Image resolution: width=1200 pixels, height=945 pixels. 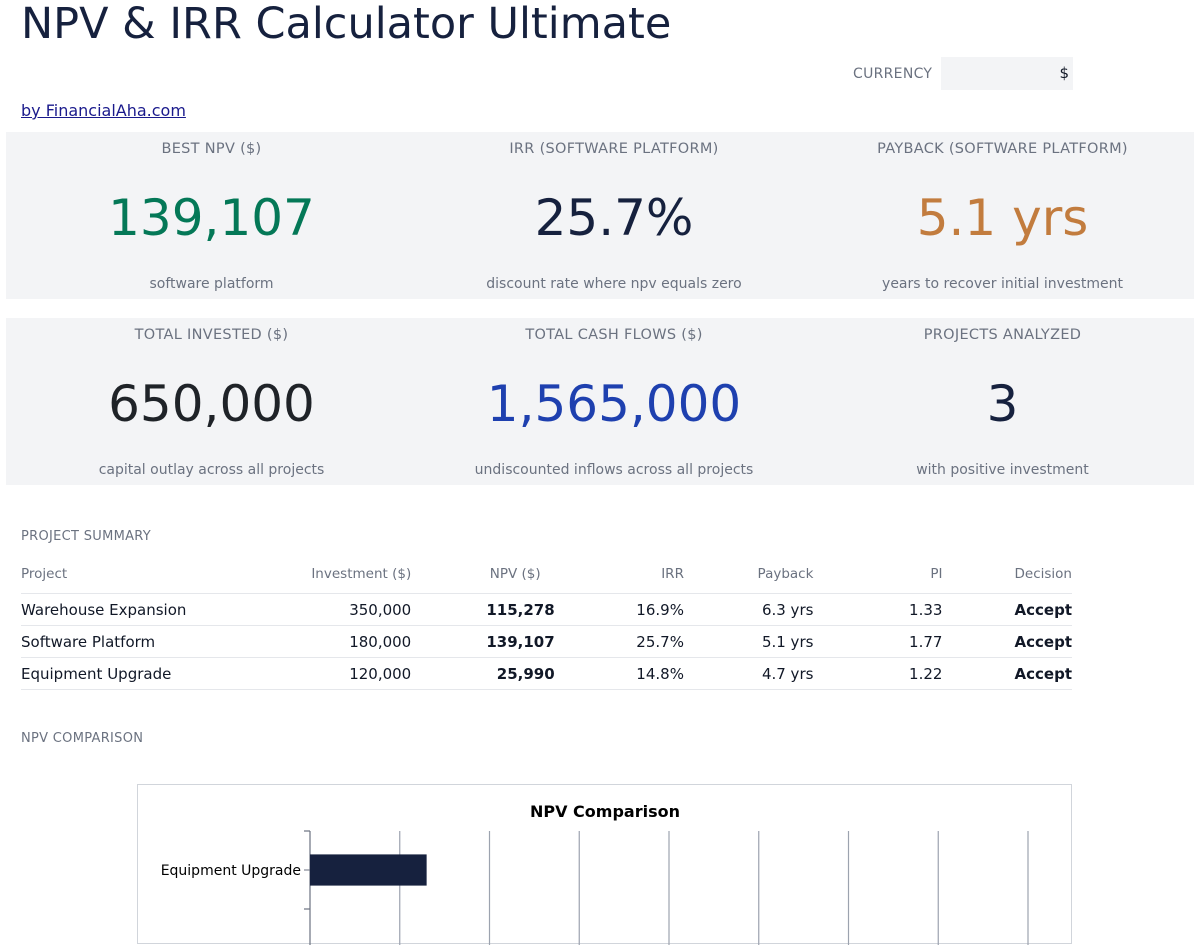 What do you see at coordinates (878, 575) in the screenshot?
I see `column-header: PI` at bounding box center [878, 575].